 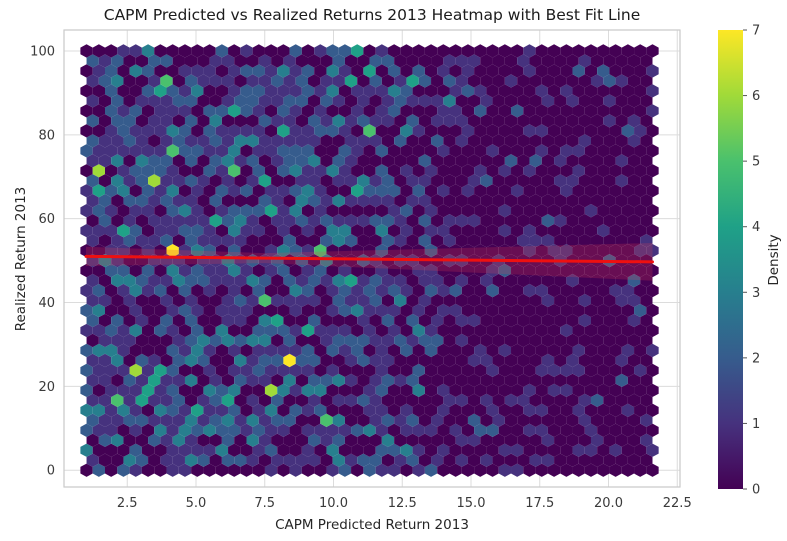 I want to click on x-tick-label: 12.5, so click(x=402, y=503).